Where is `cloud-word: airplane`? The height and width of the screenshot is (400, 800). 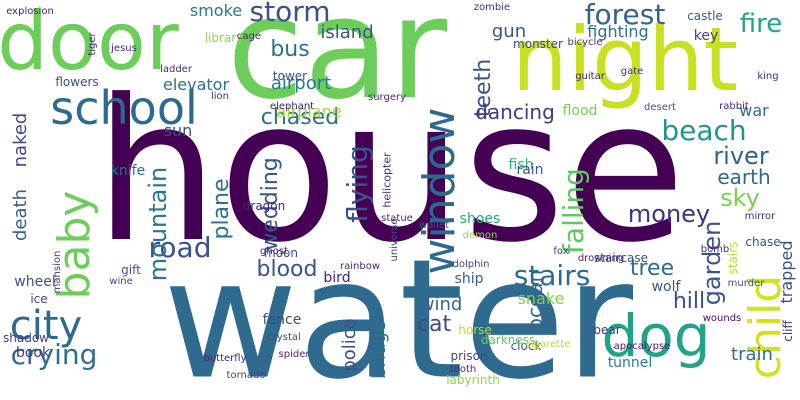 cloud-word: airplane is located at coordinates (309, 111).